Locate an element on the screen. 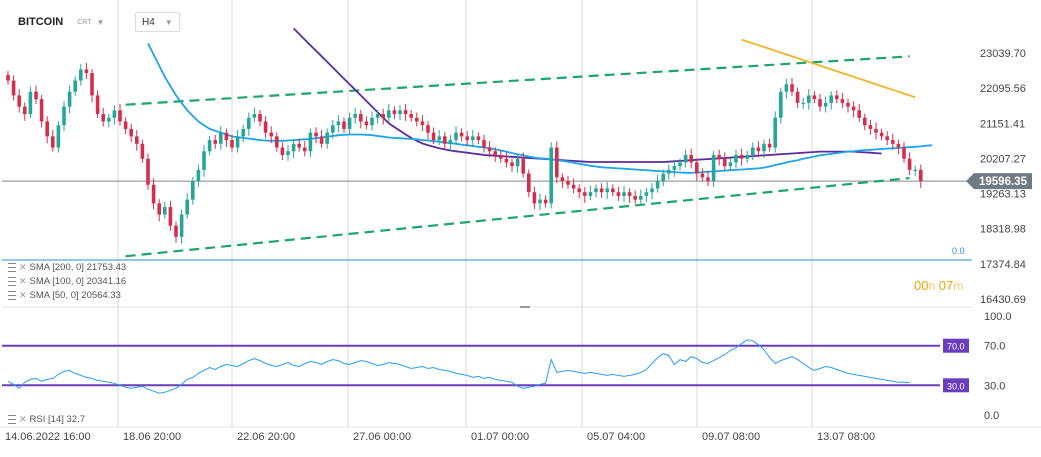  symbol-selector: BITCOIN CRT ▼ is located at coordinates (61, 22).